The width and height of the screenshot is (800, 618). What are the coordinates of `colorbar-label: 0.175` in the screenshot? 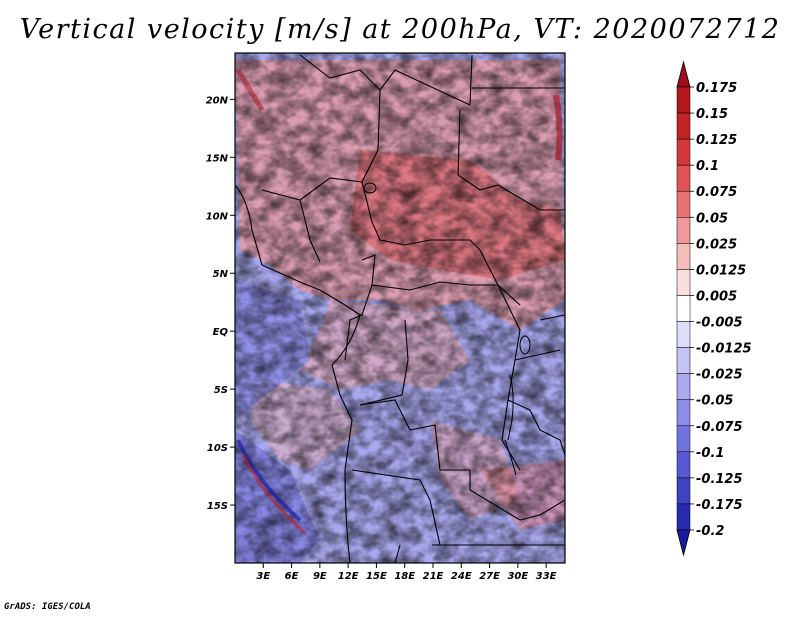 It's located at (716, 88).